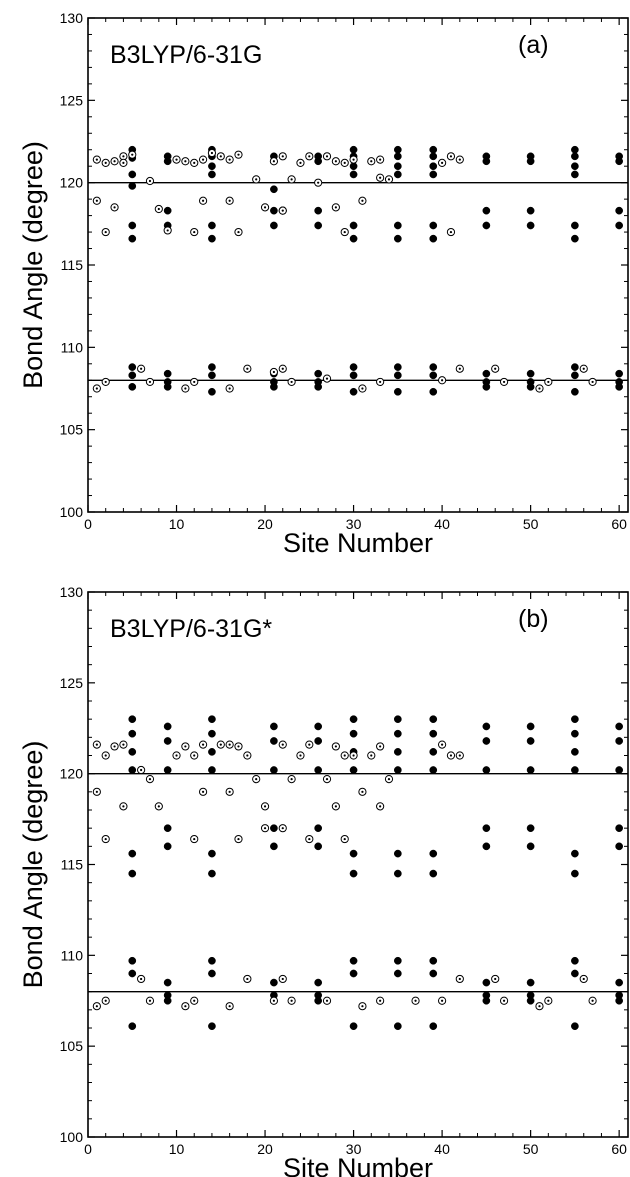 The width and height of the screenshot is (630, 1177). What do you see at coordinates (442, 1149) in the screenshot?
I see `x-tick-label: 40` at bounding box center [442, 1149].